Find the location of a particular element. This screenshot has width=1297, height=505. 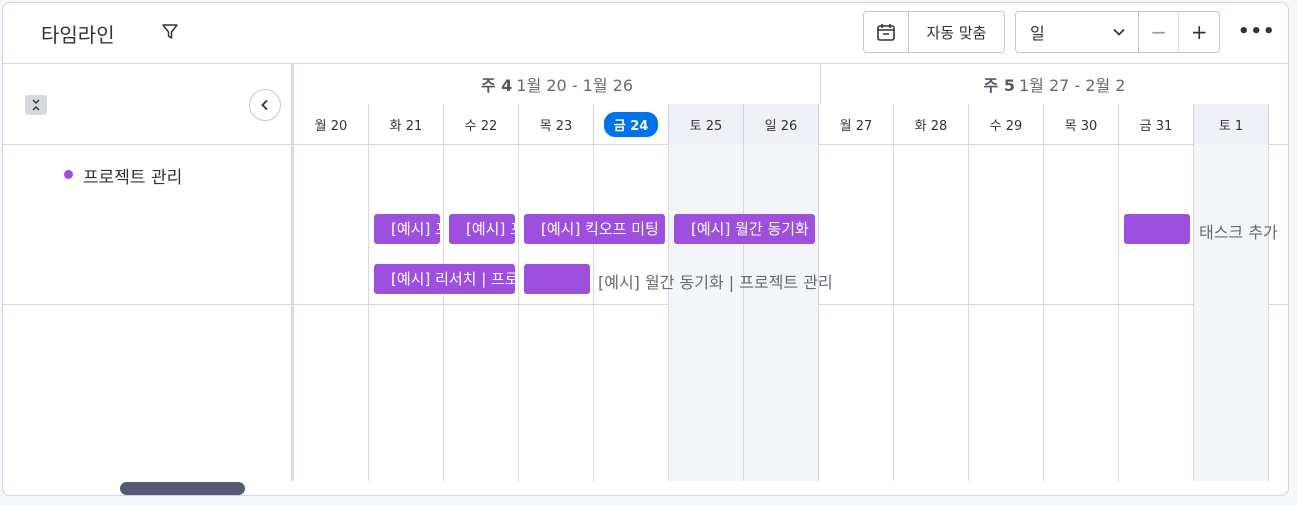

week-range: 1월 27 - 2월 2 is located at coordinates (1072, 85).